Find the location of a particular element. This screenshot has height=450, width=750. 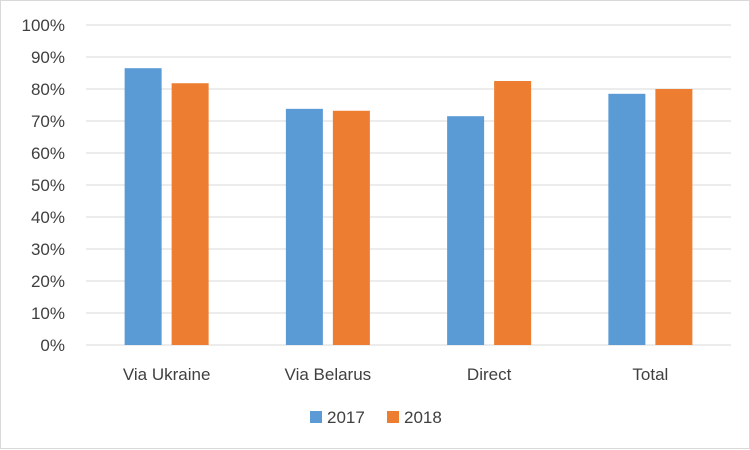

y-tick-label: 30% is located at coordinates (48, 249).